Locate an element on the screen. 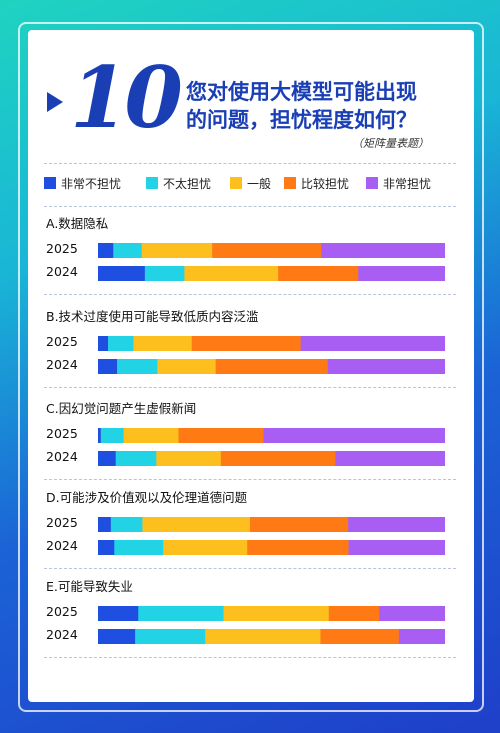  legend-item: 非常担忧 is located at coordinates (398, 183).